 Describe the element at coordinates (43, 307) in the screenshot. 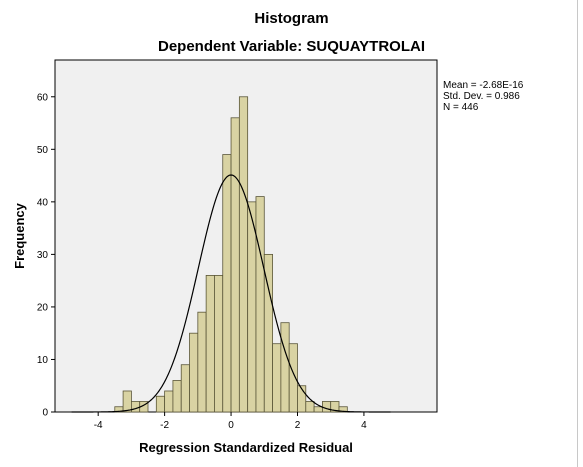

I see `y-tick-label: 20` at that location.